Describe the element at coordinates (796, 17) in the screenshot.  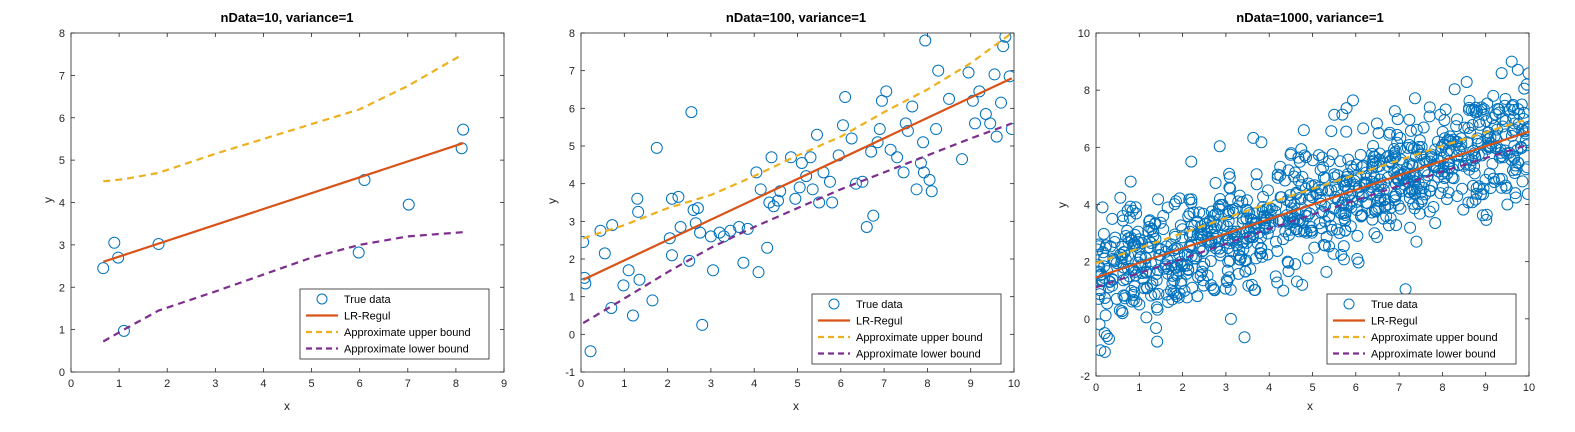
I see `chart-title: nData=100, variance=1` at that location.